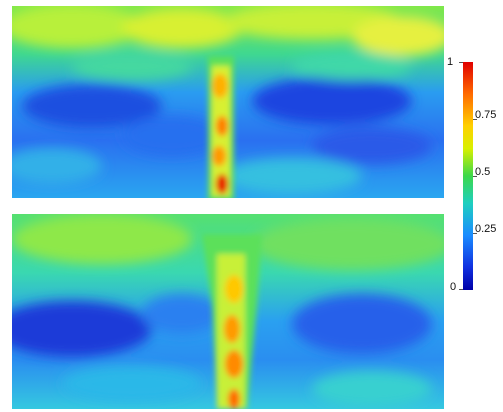 This screenshot has height=412, width=503. Describe the element at coordinates (468, 176) in the screenshot. I see `colorbar` at that location.